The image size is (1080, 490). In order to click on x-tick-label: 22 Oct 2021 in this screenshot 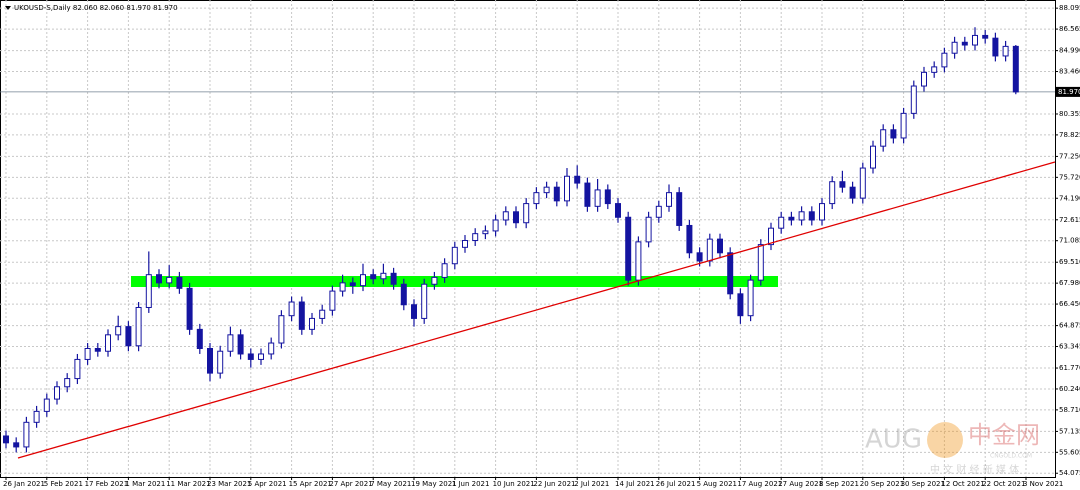, I will do `click(1003, 484)`.